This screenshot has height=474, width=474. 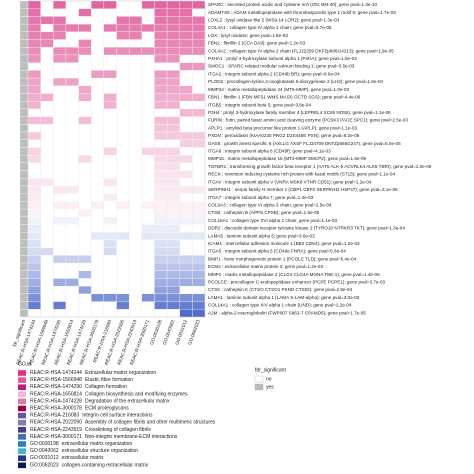 What do you see at coordinates (97, 444) in the screenshot?
I see `legend-name: extracellular matrix organization` at bounding box center [97, 444].